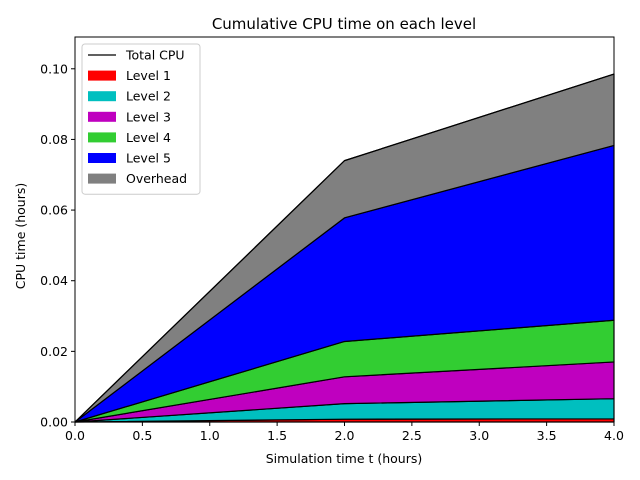 This screenshot has height=480, width=640. What do you see at coordinates (210, 435) in the screenshot?
I see `x-tick-label: 1.0` at bounding box center [210, 435].